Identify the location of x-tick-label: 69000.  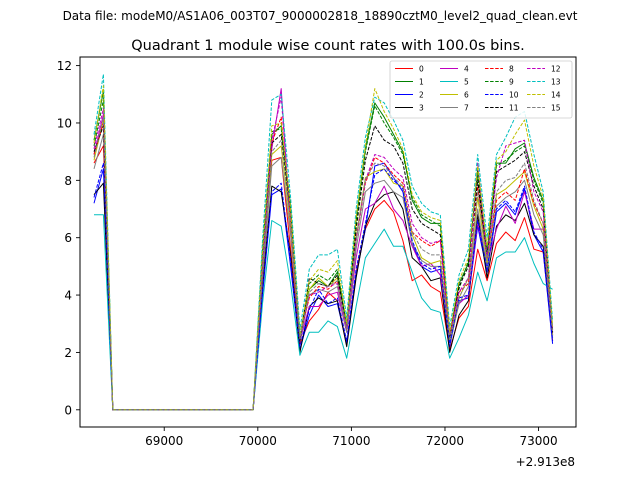
(164, 441).